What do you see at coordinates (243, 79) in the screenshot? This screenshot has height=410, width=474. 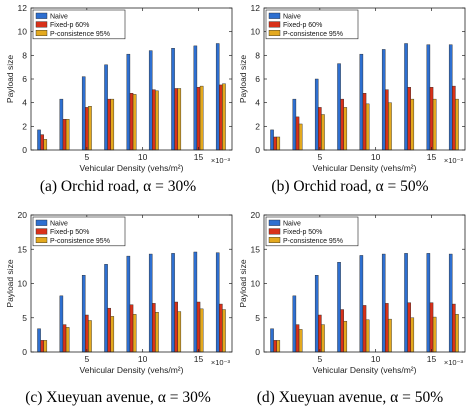 I see `y-axis-label: Payload size` at bounding box center [243, 79].